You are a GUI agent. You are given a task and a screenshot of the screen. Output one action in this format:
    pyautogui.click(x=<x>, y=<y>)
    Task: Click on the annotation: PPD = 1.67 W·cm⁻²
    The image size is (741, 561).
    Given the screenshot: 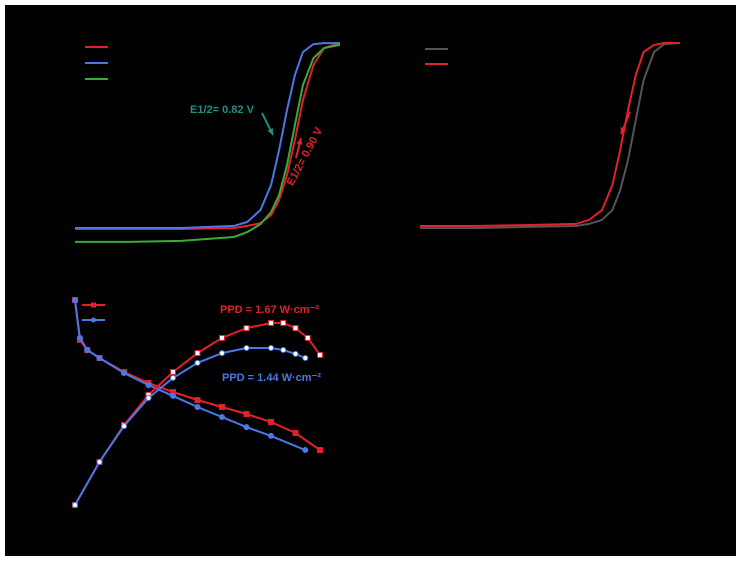 What is the action you would take?
    pyautogui.click(x=269, y=310)
    